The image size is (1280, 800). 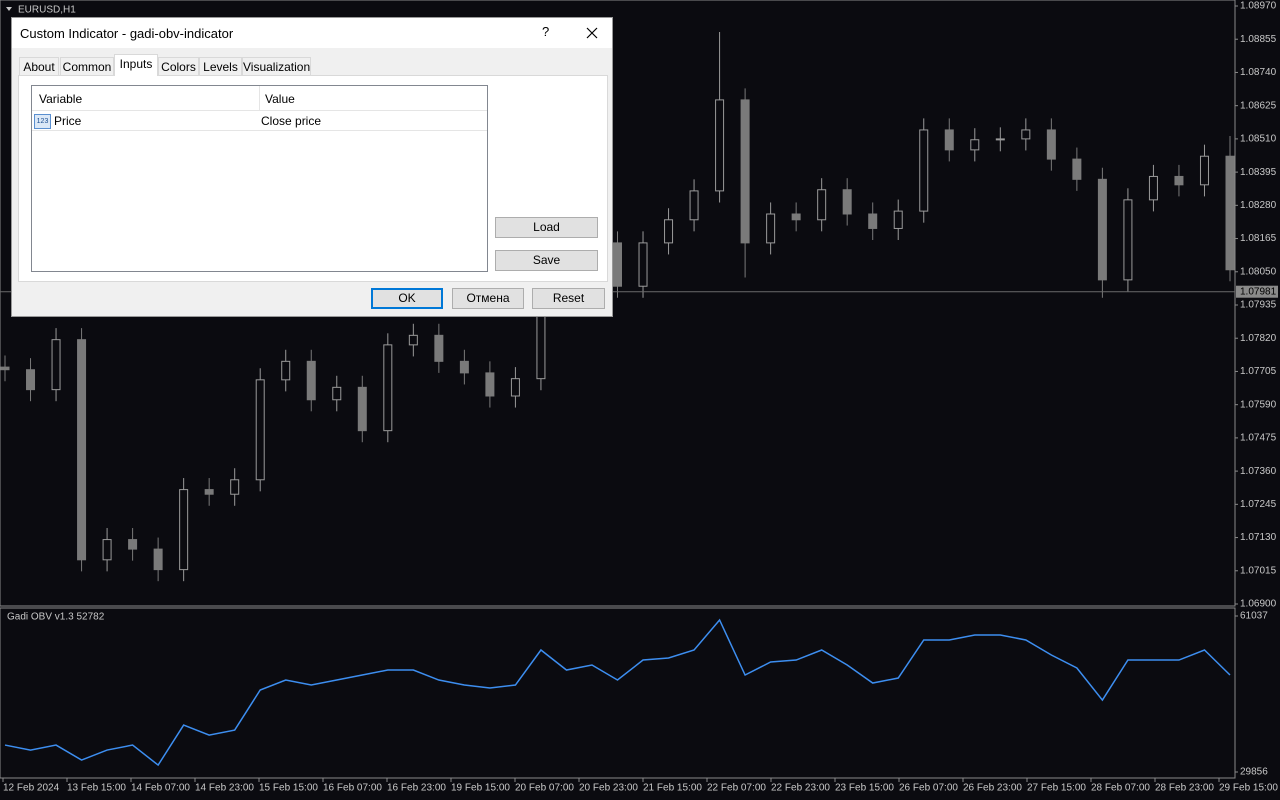 I want to click on x-tick-label: 14 Feb 23:00, so click(x=224, y=788).